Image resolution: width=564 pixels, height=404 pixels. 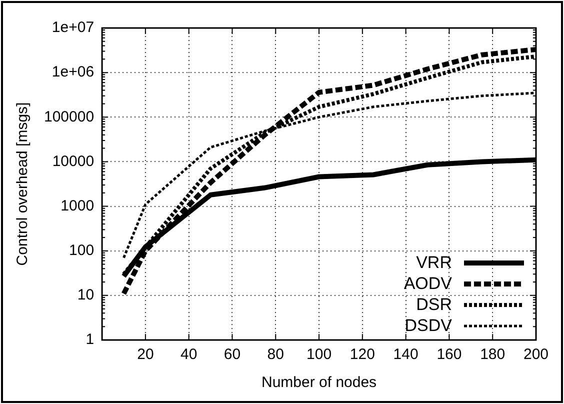 What do you see at coordinates (449, 355) in the screenshot?
I see `x-tick-label: 160` at bounding box center [449, 355].